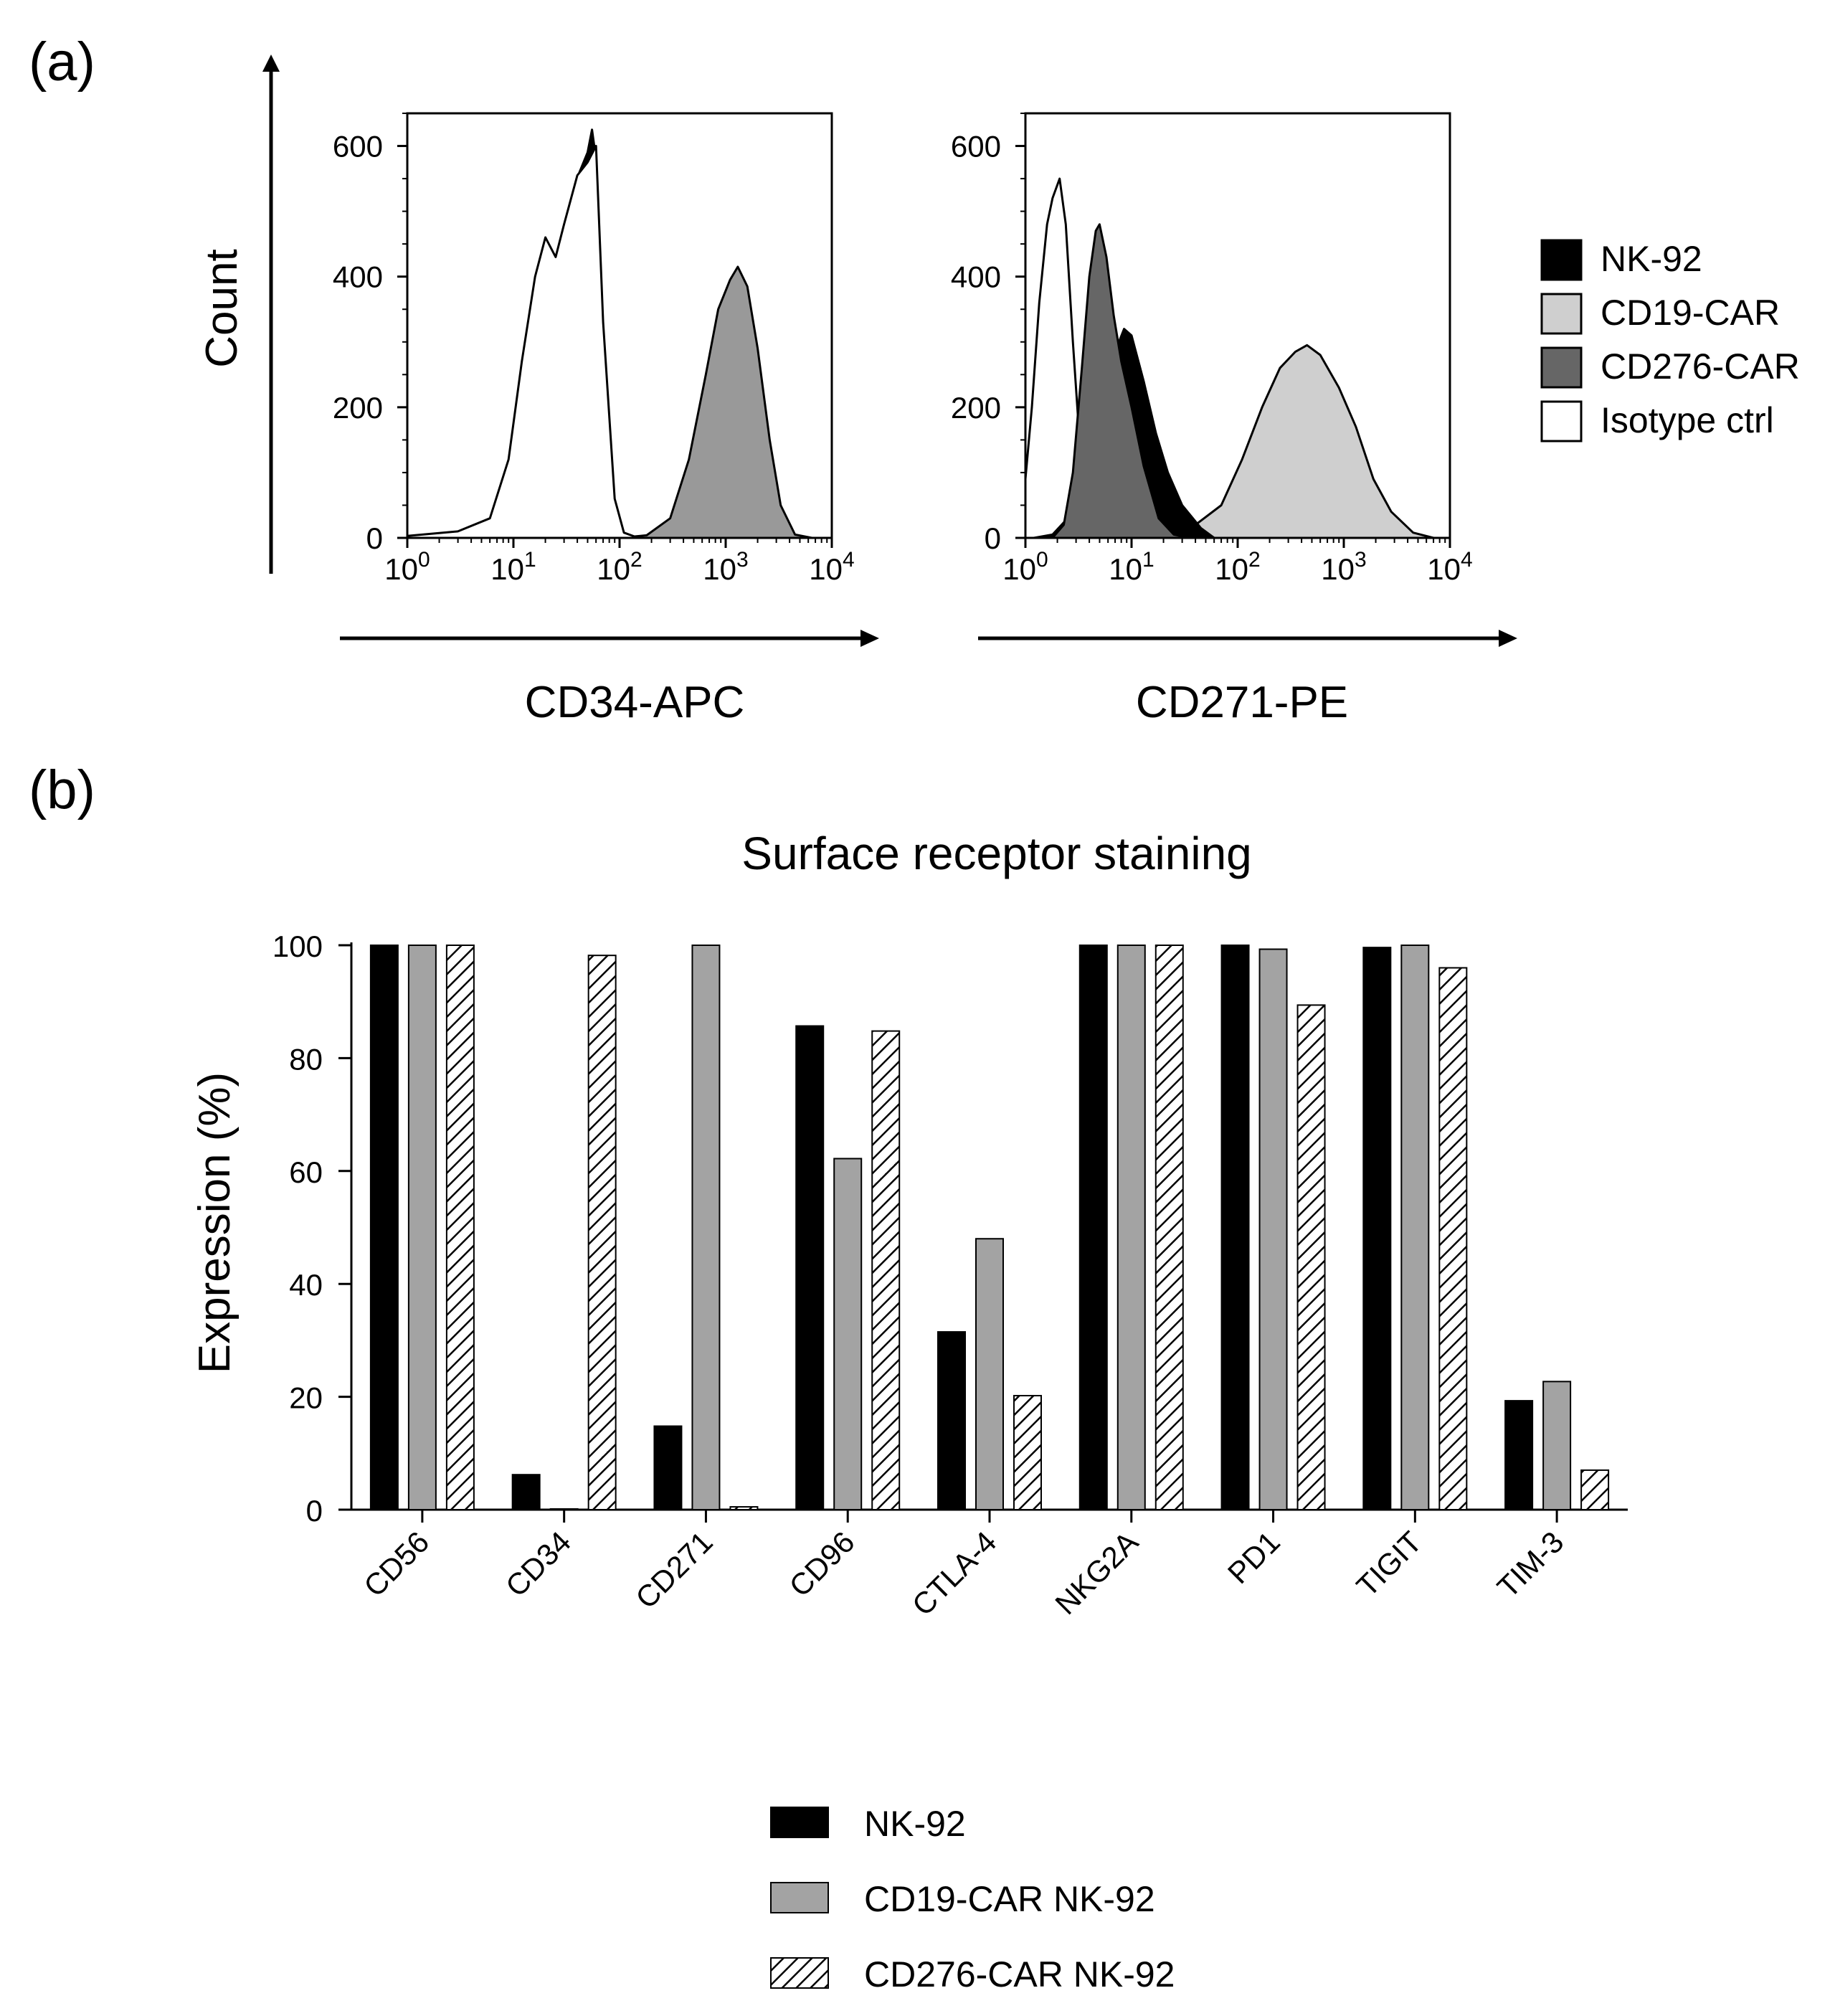  I want to click on count-arrow, so click(271, 314).